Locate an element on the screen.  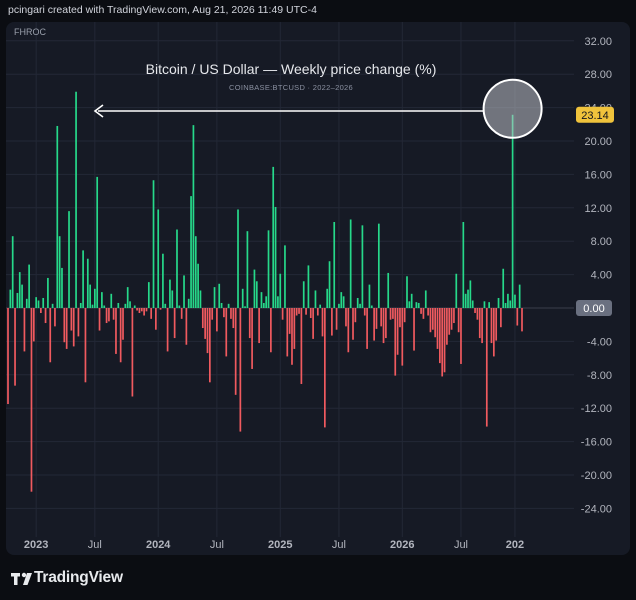
y-tick-label: 28.00 is located at coordinates (598, 75).